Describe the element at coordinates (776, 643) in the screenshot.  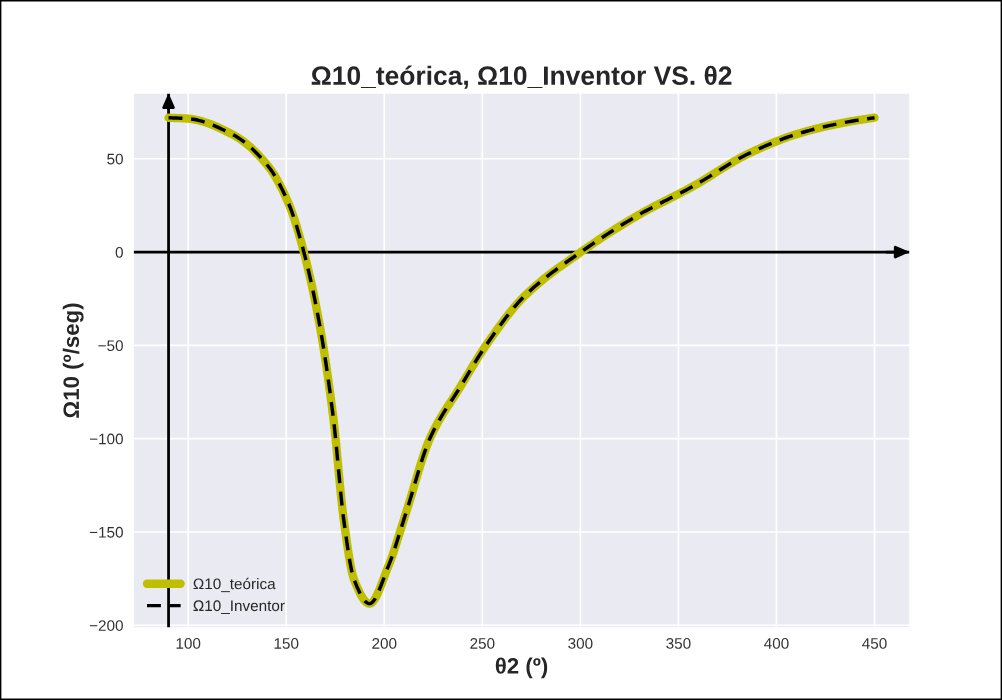
I see `x-tick-label: 400` at that location.